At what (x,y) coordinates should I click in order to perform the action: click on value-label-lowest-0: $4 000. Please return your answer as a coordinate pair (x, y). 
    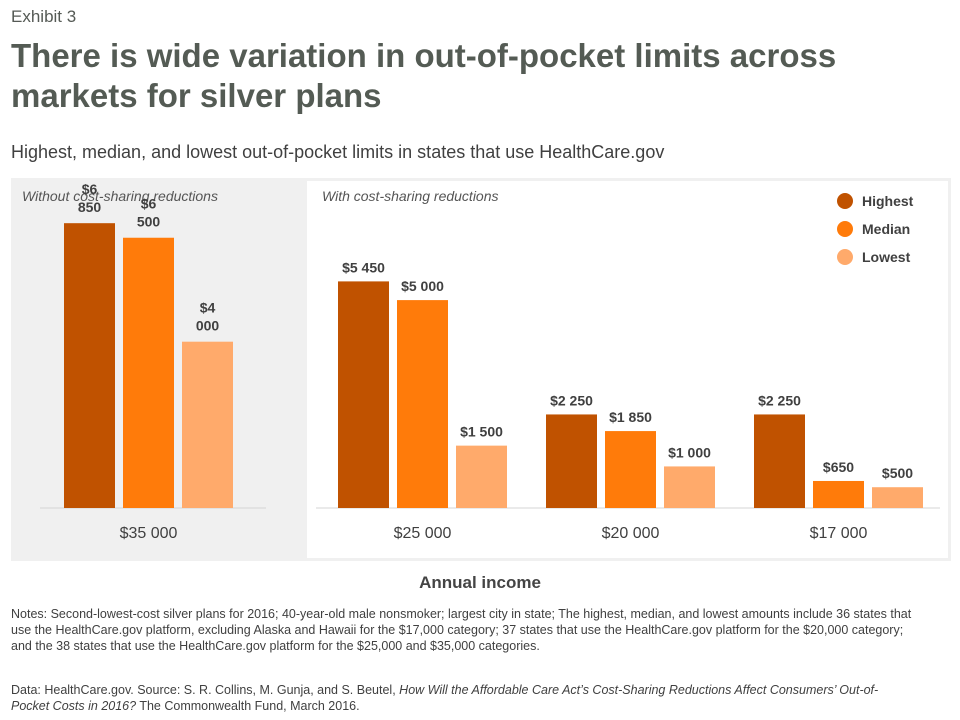
    Looking at the image, I should click on (208, 317).